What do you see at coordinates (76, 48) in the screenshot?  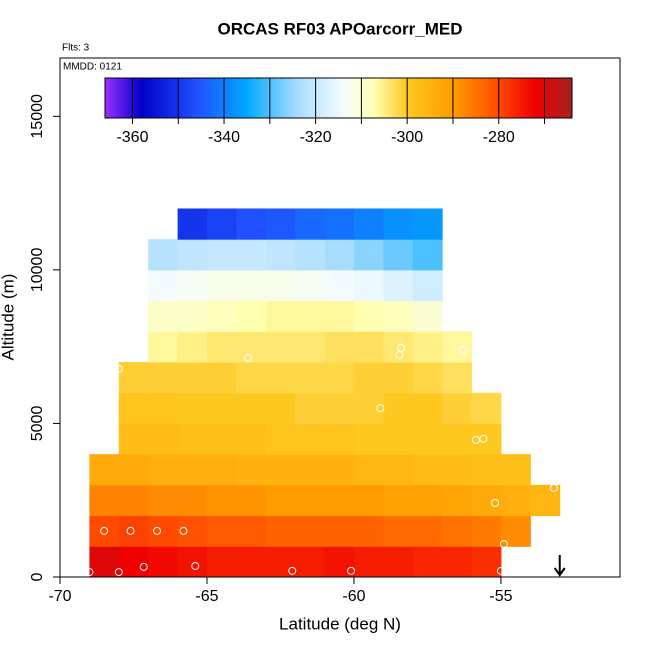 I see `subtitle: Flts: 3` at bounding box center [76, 48].